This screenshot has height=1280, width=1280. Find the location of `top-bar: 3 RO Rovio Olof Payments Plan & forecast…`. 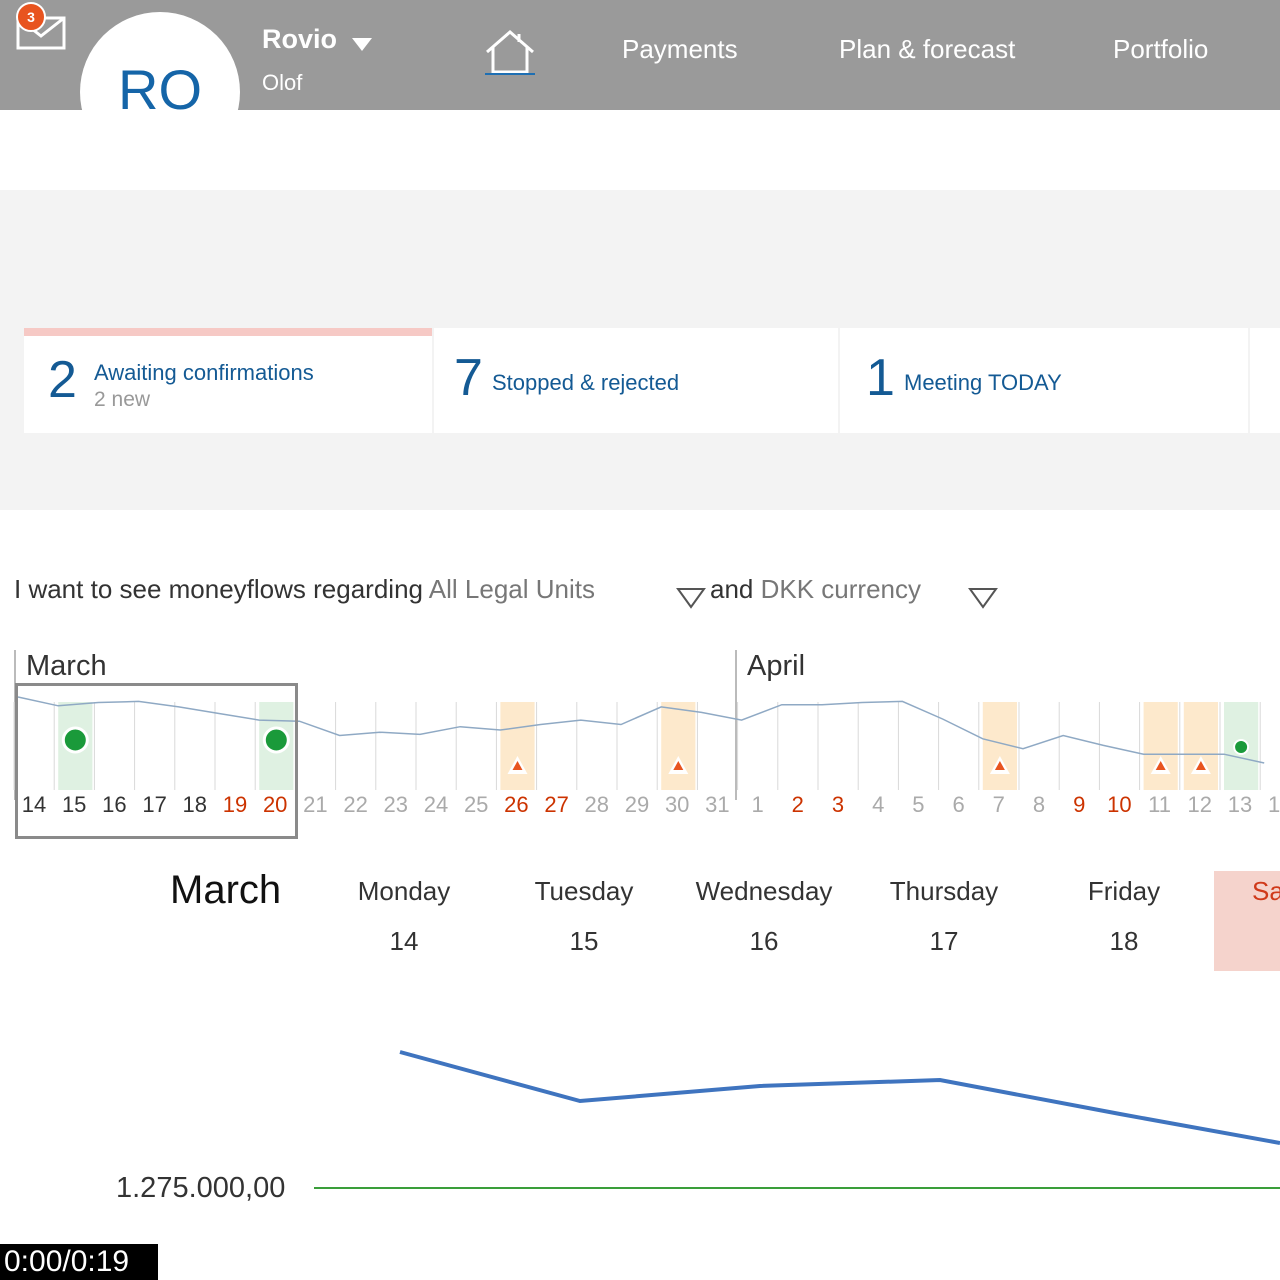

top-bar: 3 RO Rovio Olof Payments Plan & forecast… is located at coordinates (640, 86).